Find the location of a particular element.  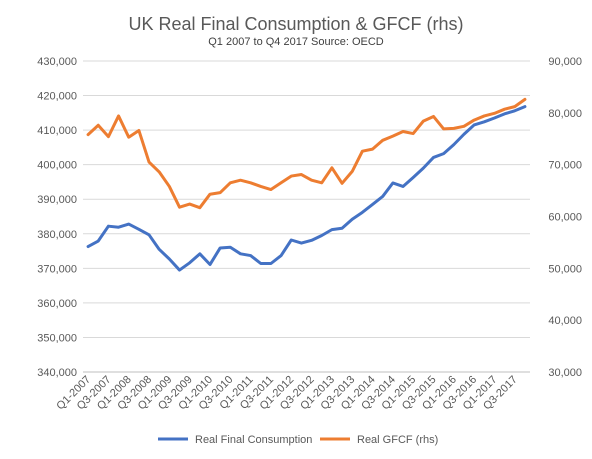

y-left-tick-label: 410,000 is located at coordinates (57, 131).